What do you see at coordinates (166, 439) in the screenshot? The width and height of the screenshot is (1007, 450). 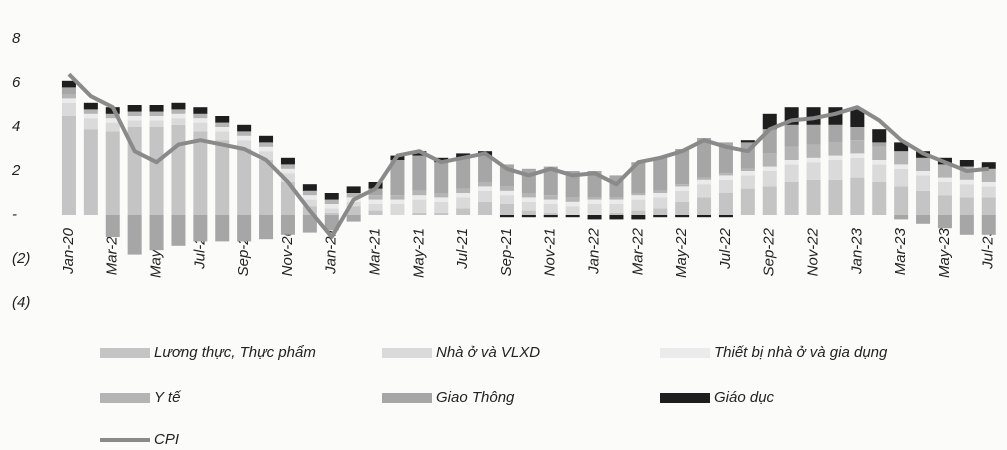 I see `legend-label: CPI` at bounding box center [166, 439].